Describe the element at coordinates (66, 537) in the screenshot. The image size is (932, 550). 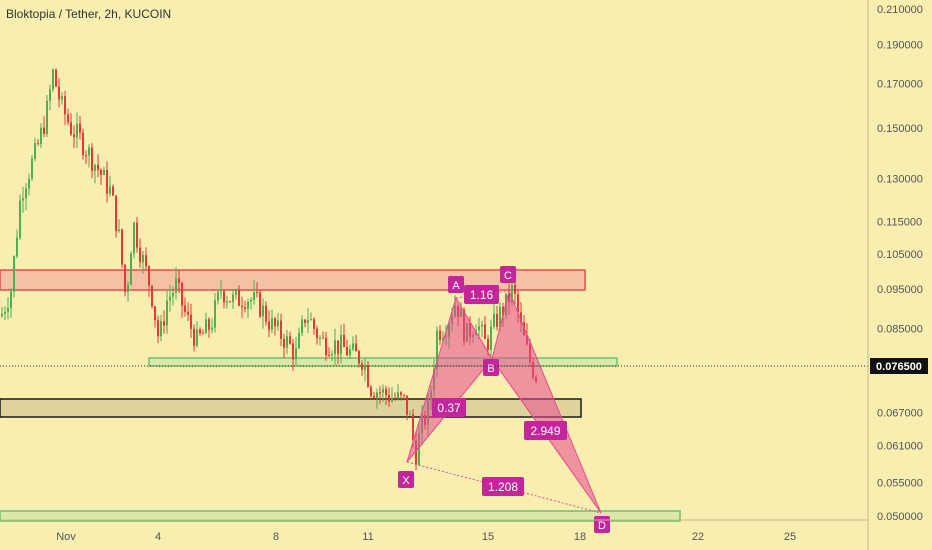
I see `x-tick-label-0: Nov` at that location.